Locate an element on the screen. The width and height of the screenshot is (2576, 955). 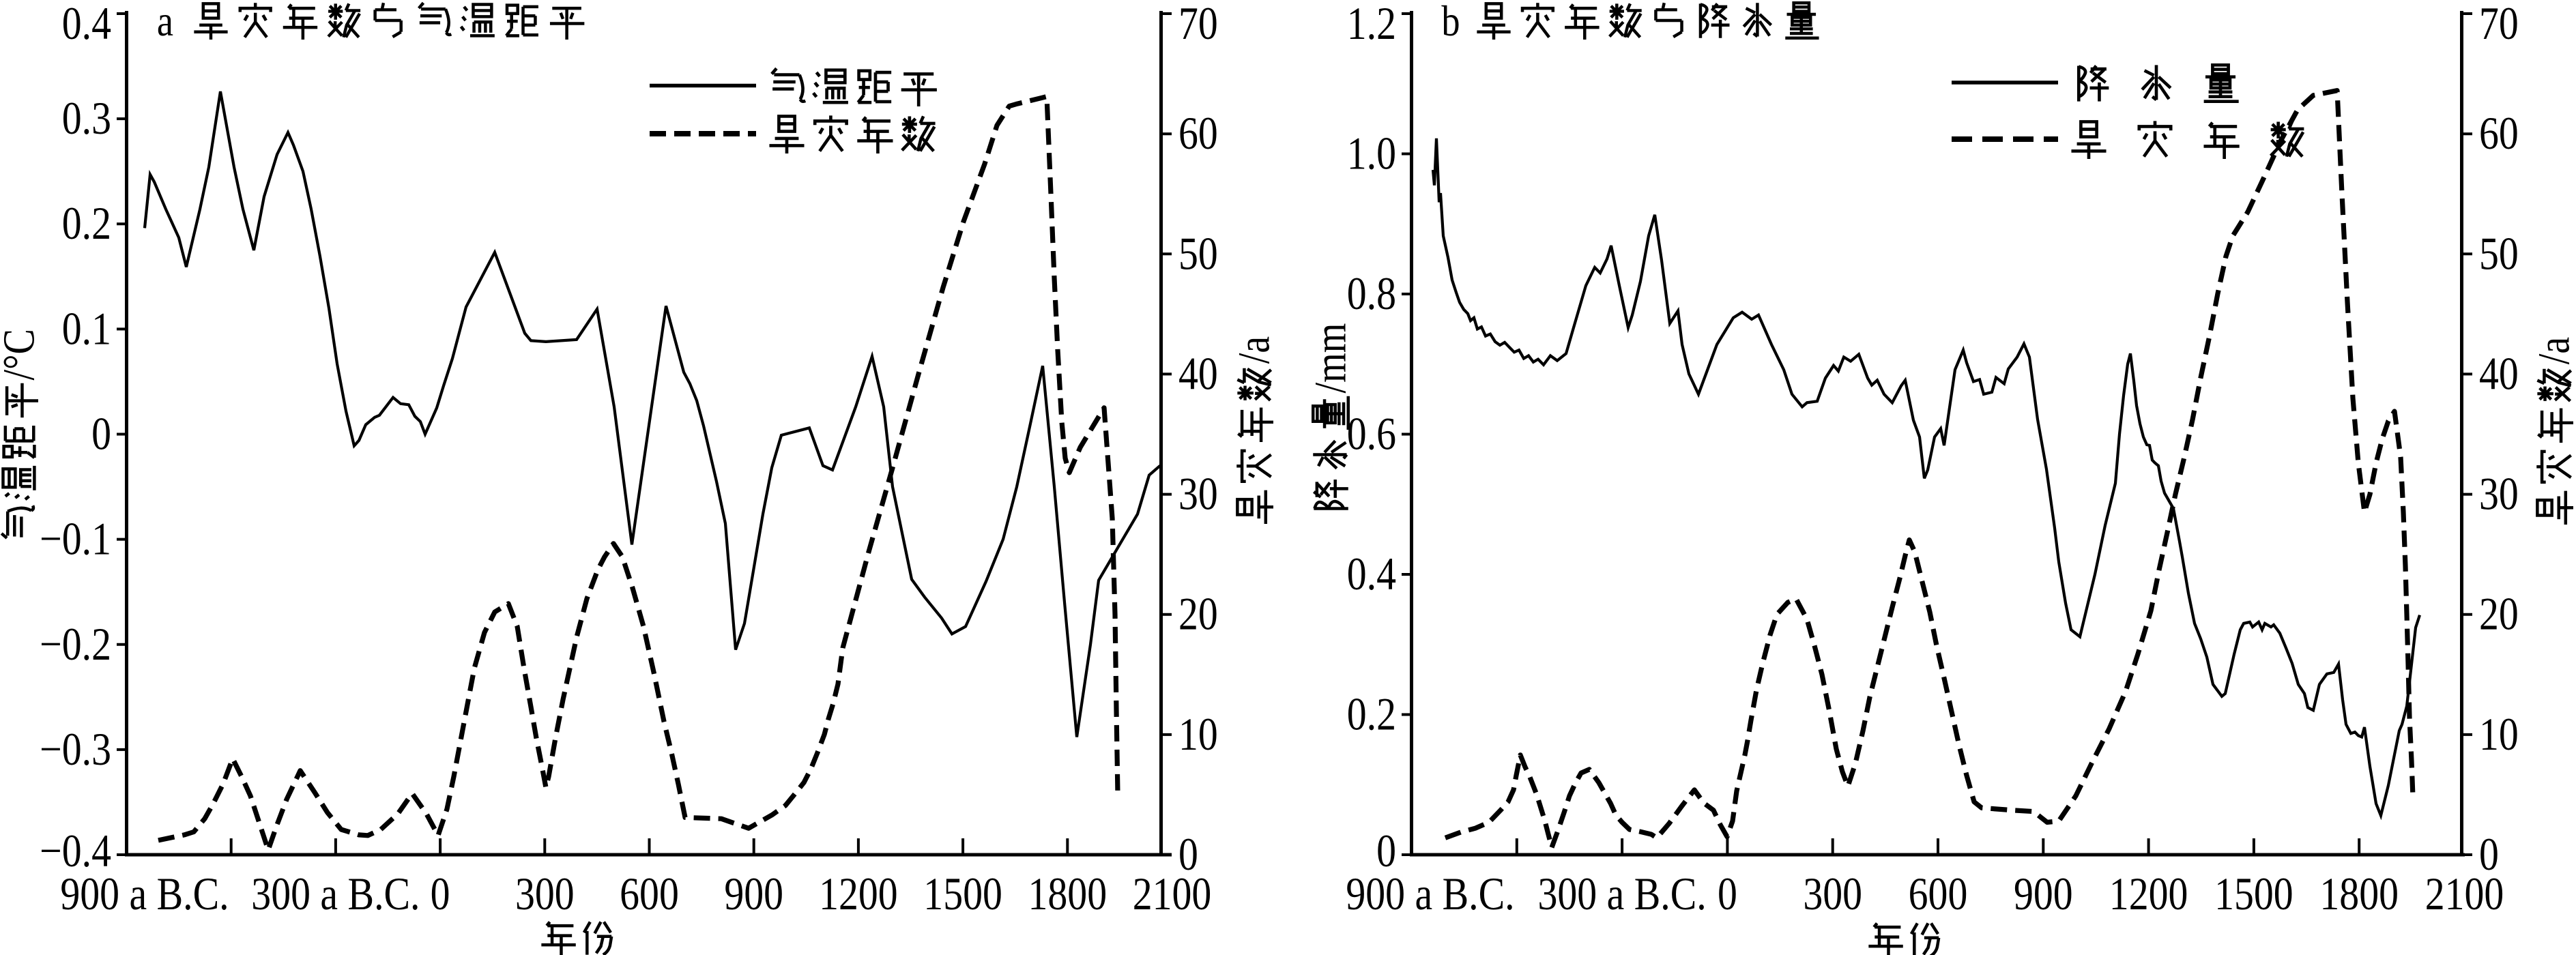
svg-text: 0.8 is located at coordinates (1371, 293).